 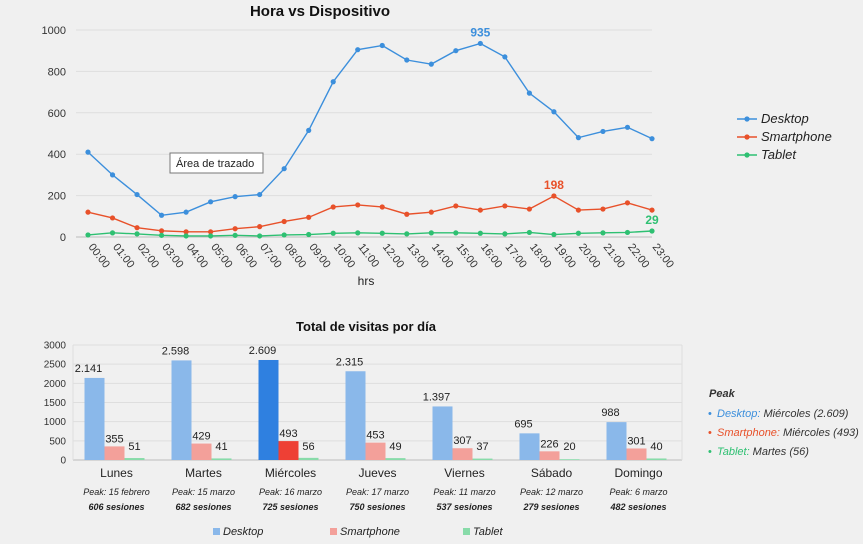 What do you see at coordinates (57, 114) in the screenshot?
I see `line-chart-y-tick-label: 600` at bounding box center [57, 114].